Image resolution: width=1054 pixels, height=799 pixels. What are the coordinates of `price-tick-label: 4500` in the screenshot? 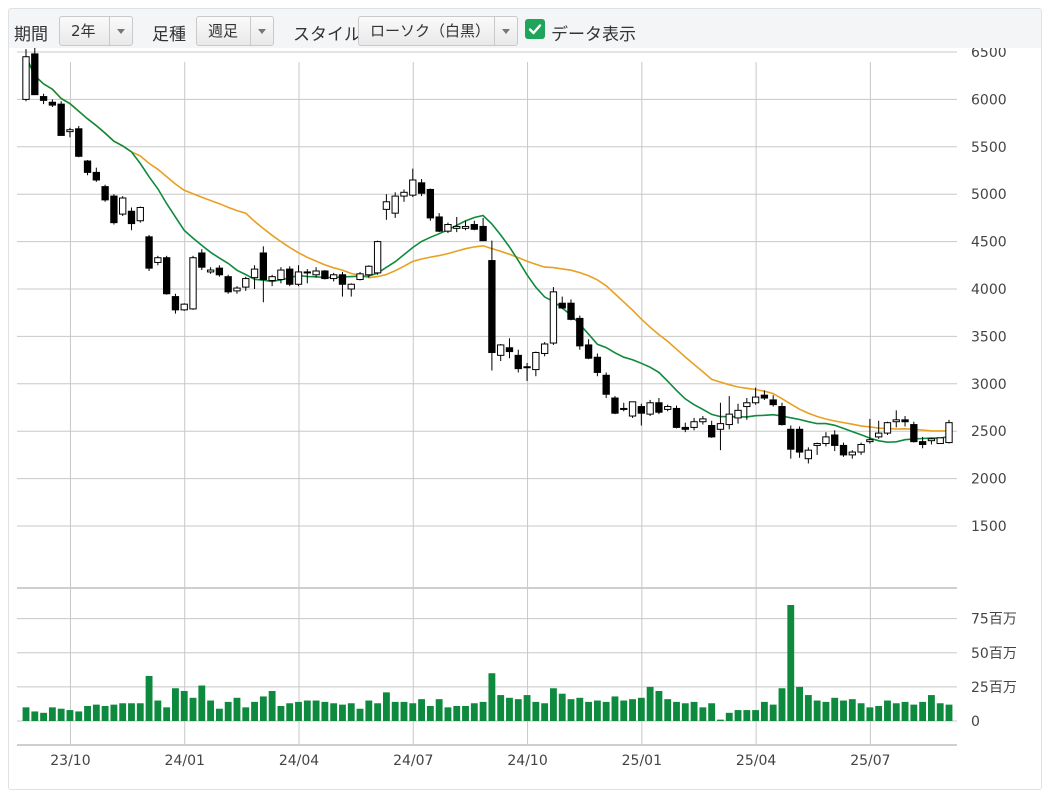 It's located at (989, 243).